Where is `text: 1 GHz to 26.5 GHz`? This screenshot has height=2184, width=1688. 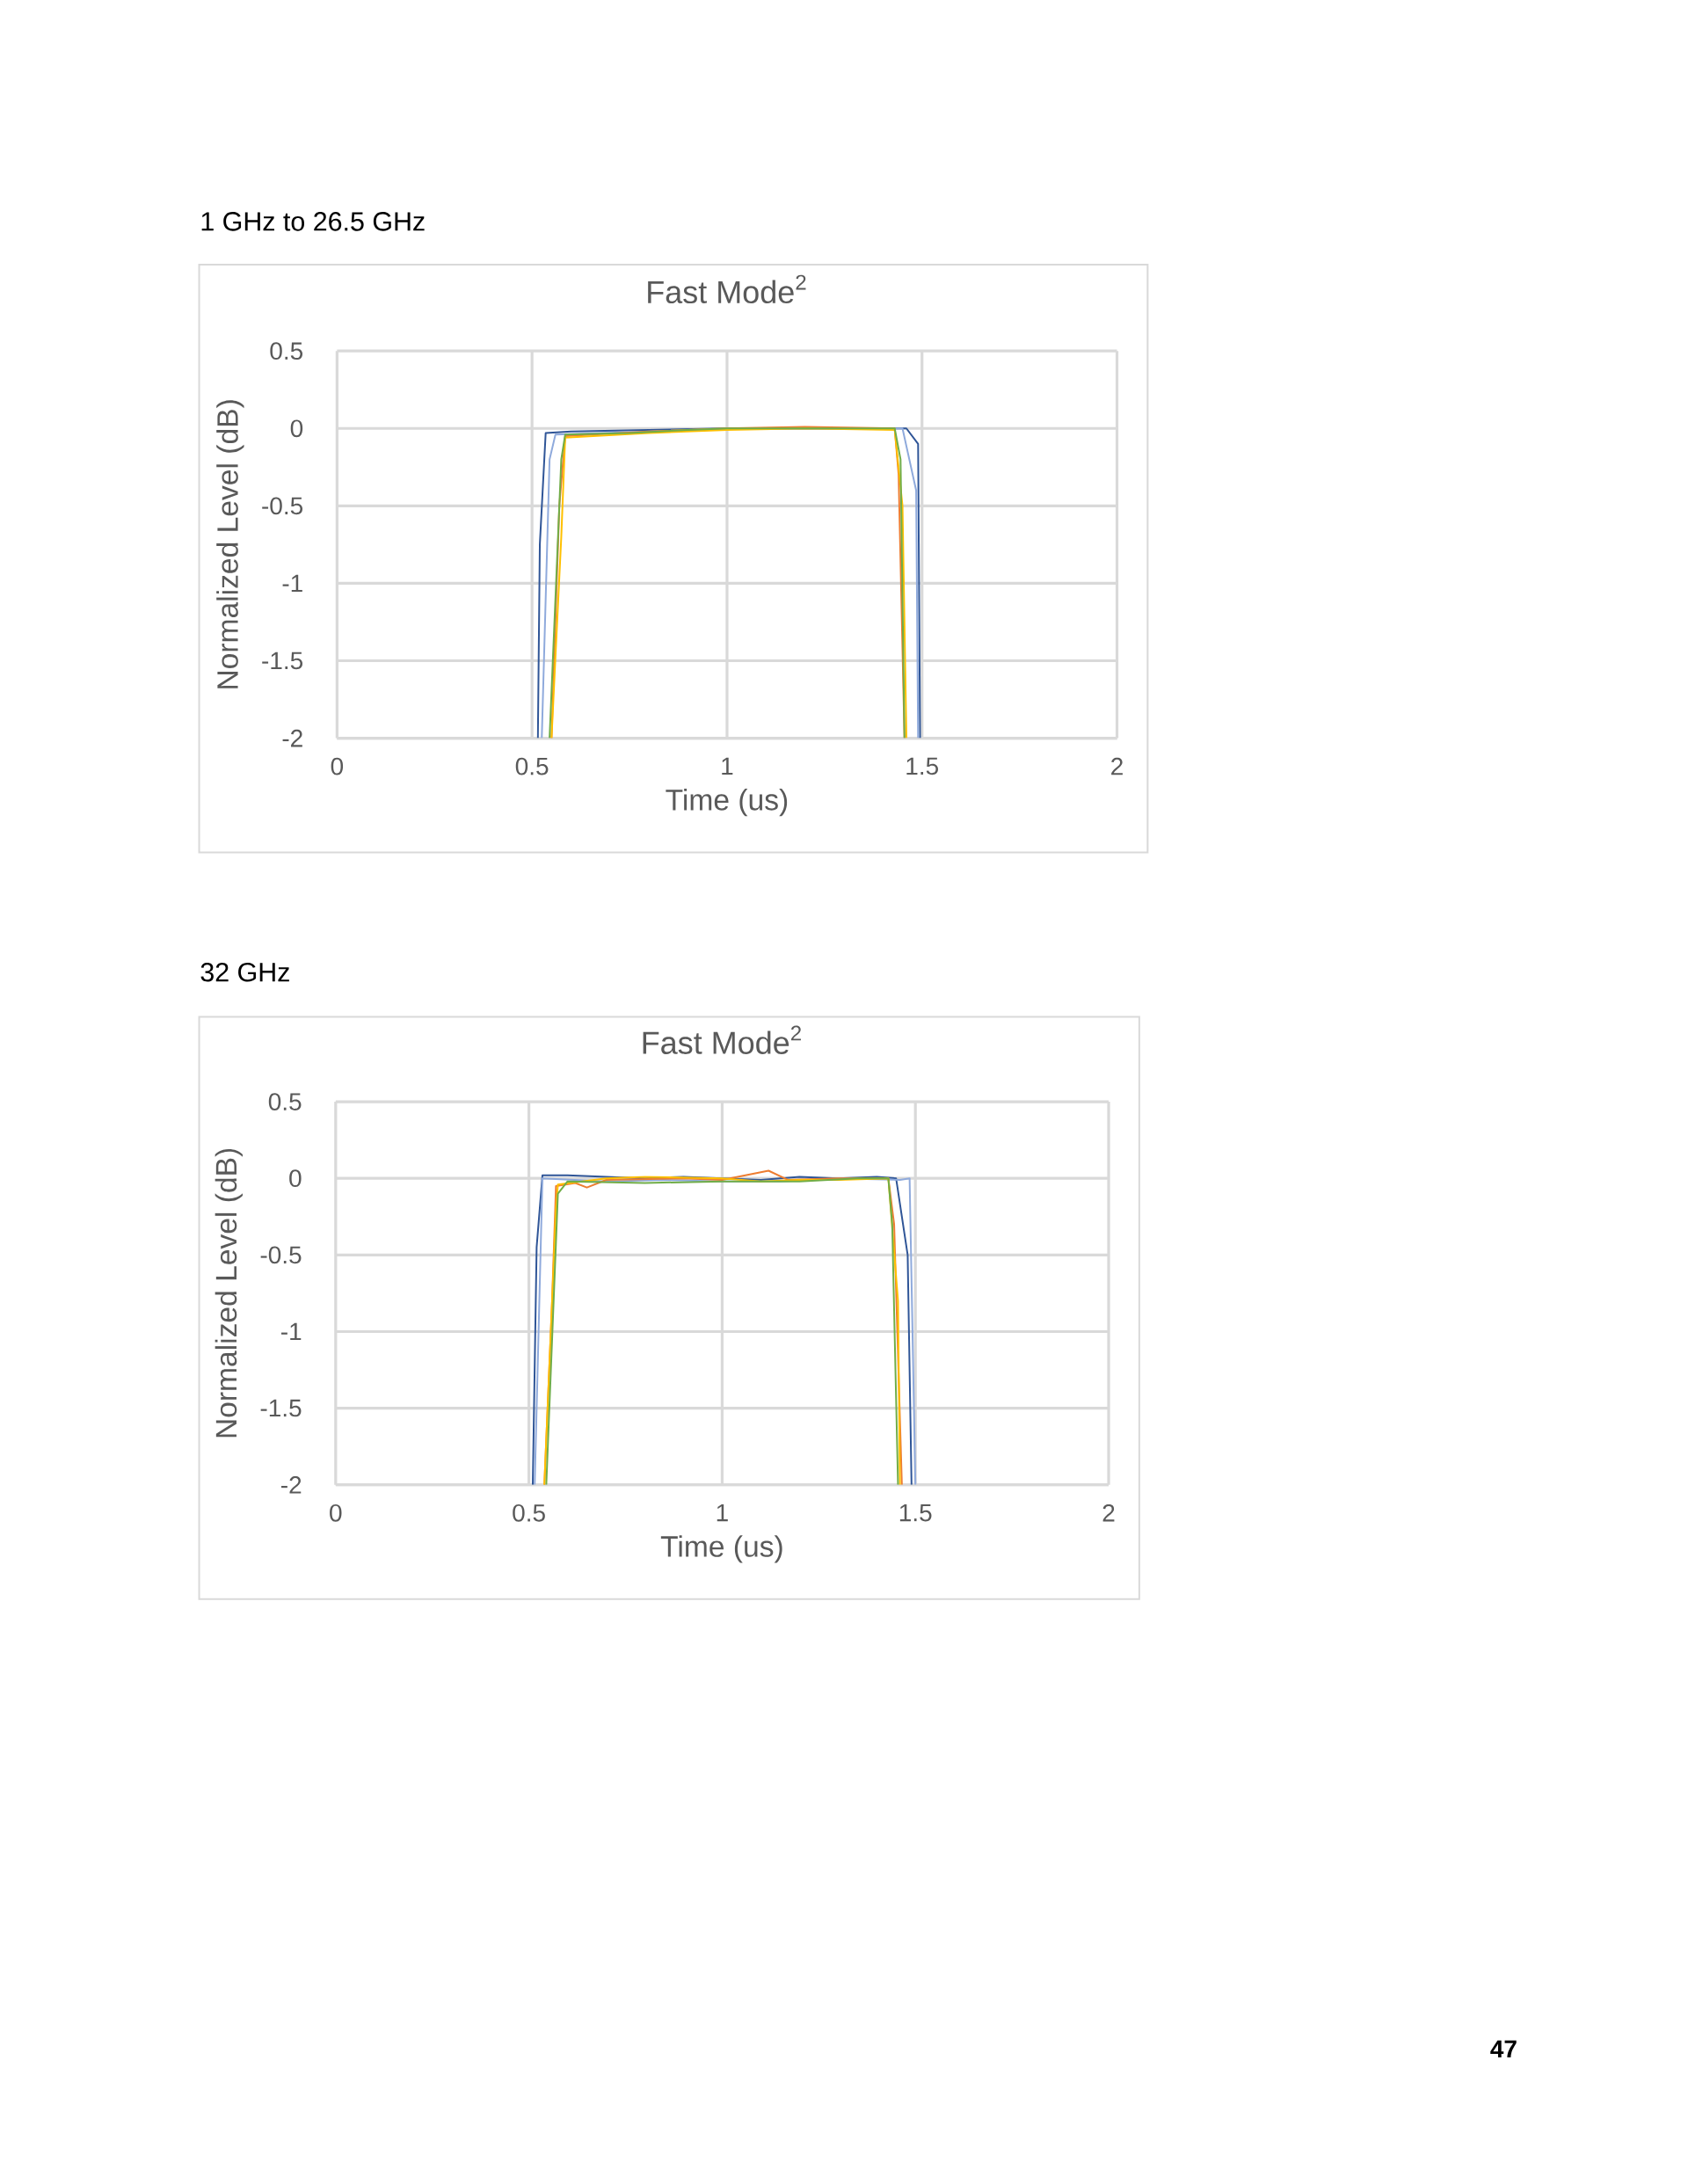
text: 1 GHz to 26.5 GHz is located at coordinates (313, 221).